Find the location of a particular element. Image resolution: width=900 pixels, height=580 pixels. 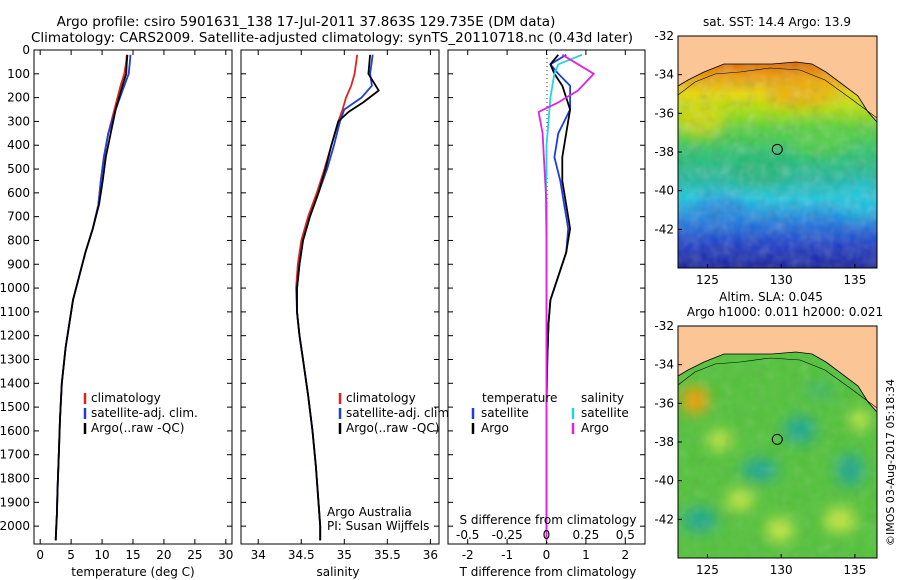

top-tick-label: 0.5 is located at coordinates (625, 535).